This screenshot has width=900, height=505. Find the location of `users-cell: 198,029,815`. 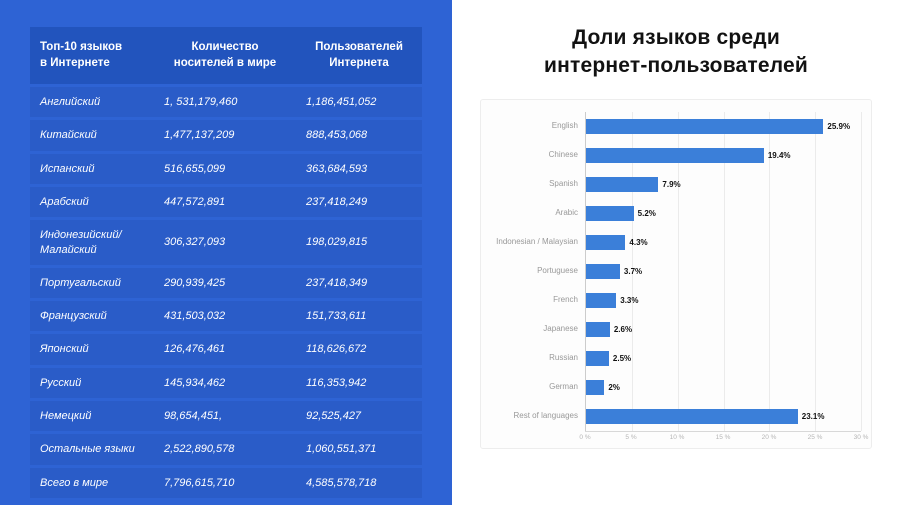

users-cell: 198,029,815 is located at coordinates (337, 242).